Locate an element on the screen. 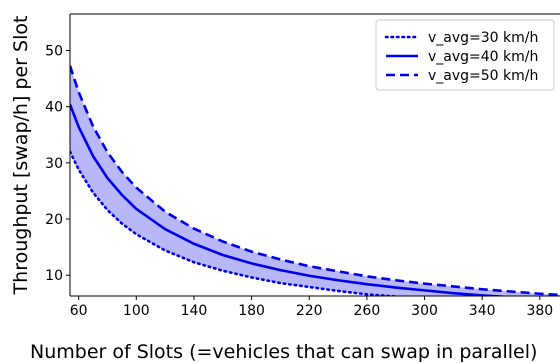  x-tick-label: 60 is located at coordinates (79, 311).